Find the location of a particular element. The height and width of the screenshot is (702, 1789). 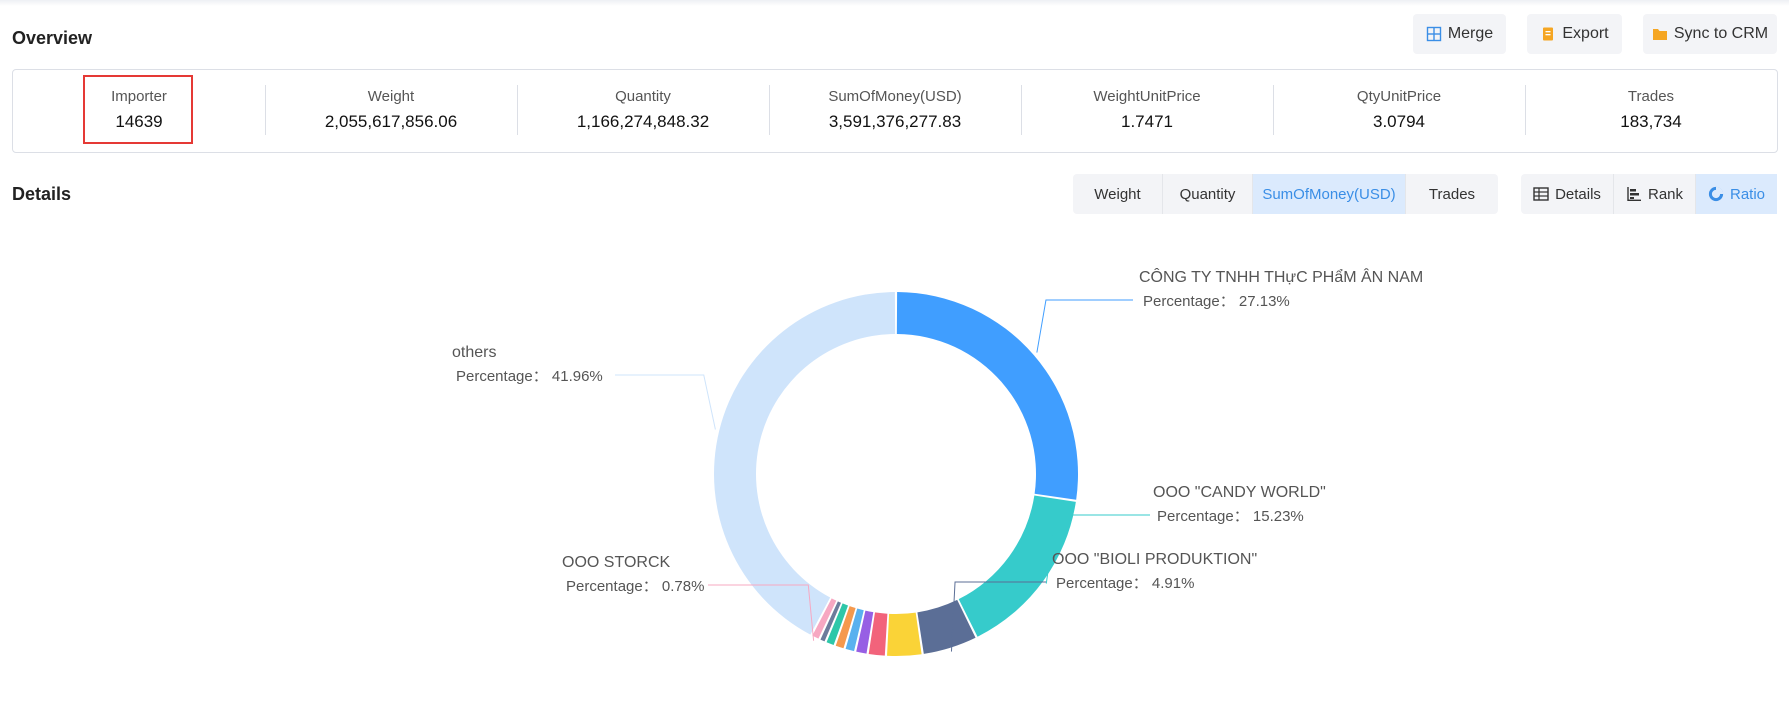

view-details-tab: Details is located at coordinates (1567, 194).